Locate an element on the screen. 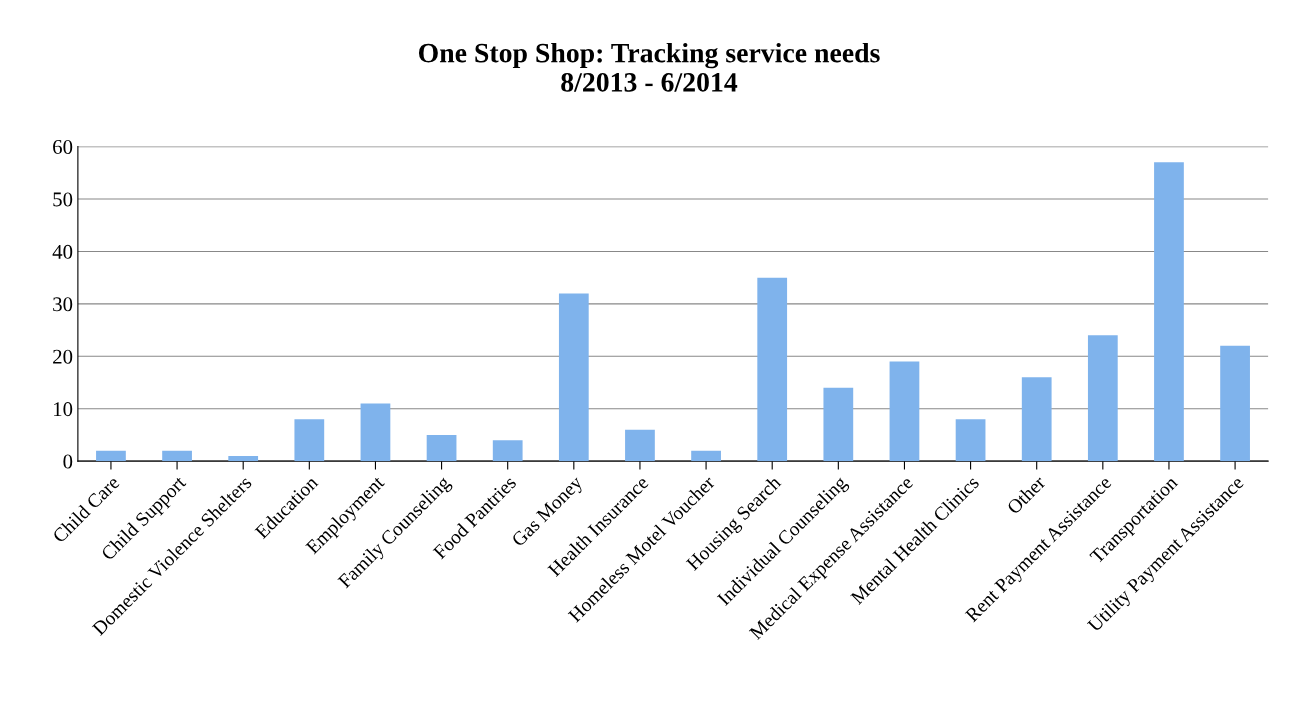 The image size is (1298, 715). chart-title: One Stop Shop: Tracking service needs 8/2013 - 6/2014 is located at coordinates (649, 67).